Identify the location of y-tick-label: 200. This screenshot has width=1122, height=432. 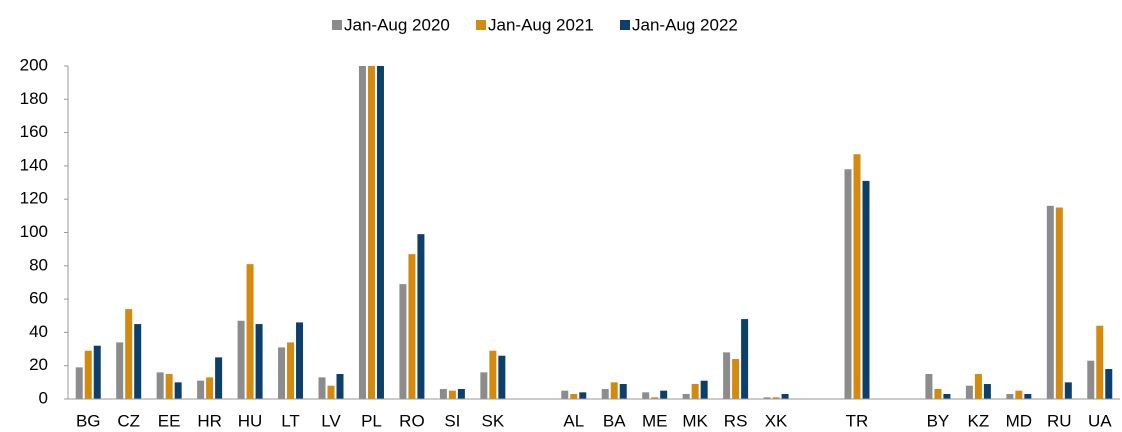
(34, 64).